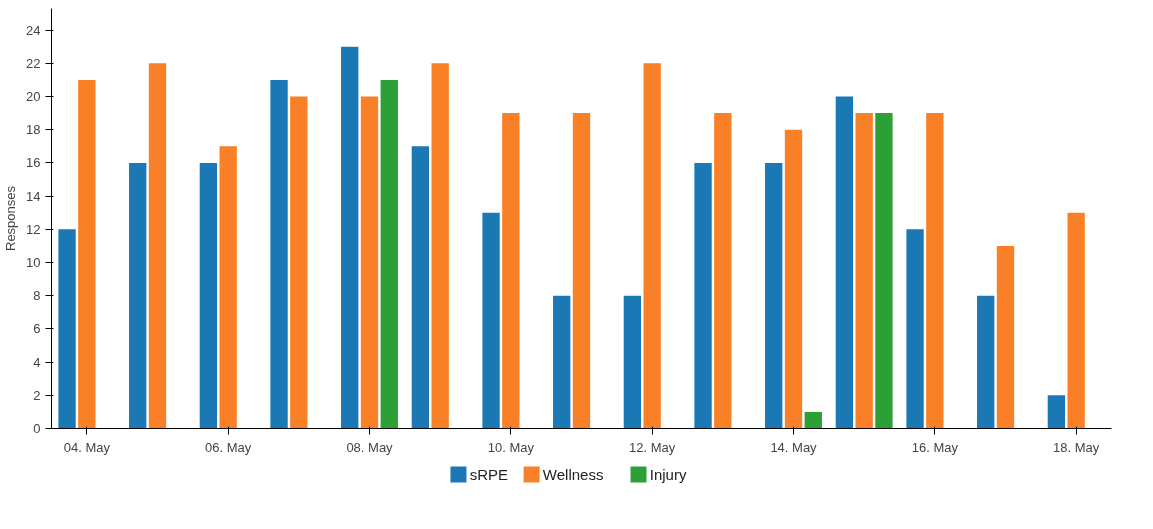 This screenshot has height=529, width=1153. What do you see at coordinates (1076, 447) in the screenshot?
I see `x-tick-label: 18. May` at bounding box center [1076, 447].